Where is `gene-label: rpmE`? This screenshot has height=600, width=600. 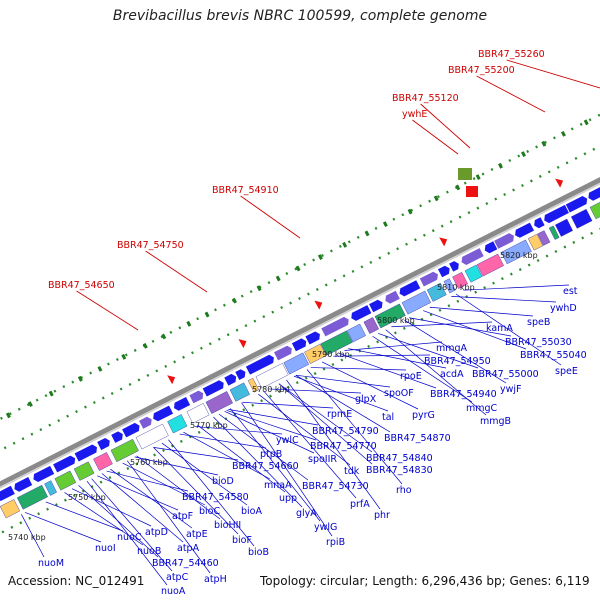 gene-label: rpmE is located at coordinates (339, 414).